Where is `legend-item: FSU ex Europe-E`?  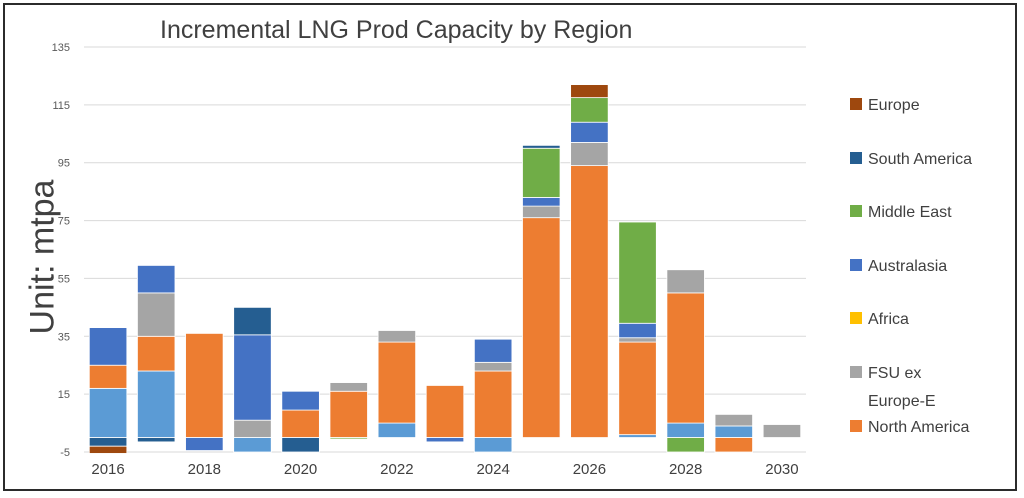 legend-item: FSU ex Europe-E is located at coordinates (914, 388).